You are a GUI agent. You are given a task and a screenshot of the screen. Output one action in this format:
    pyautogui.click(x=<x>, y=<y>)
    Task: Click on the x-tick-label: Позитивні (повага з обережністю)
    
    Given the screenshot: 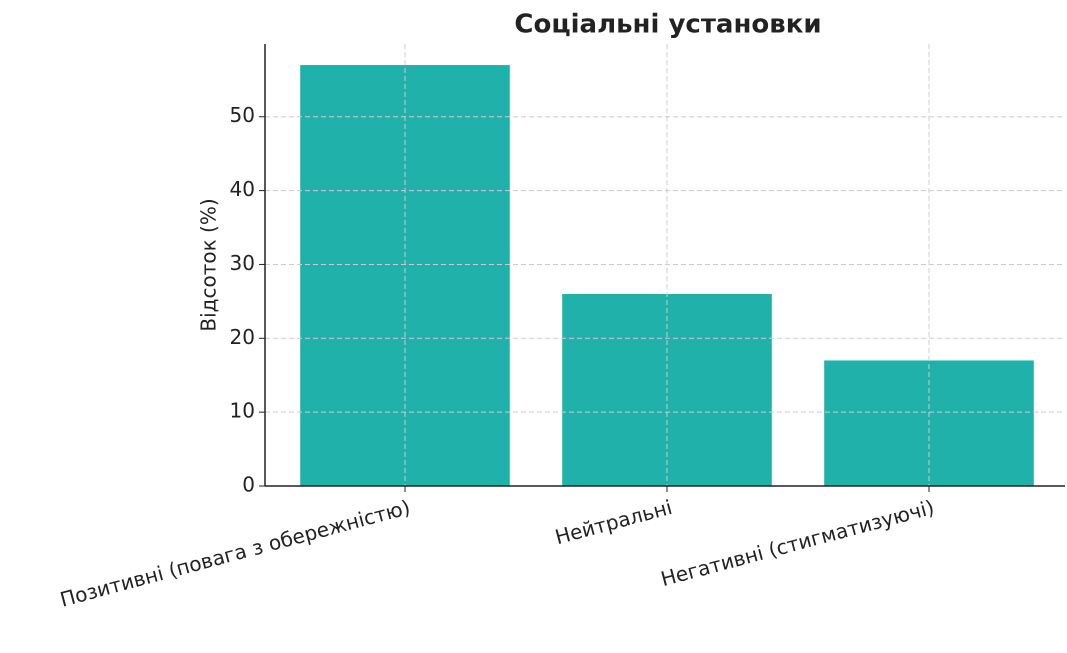 What is the action you would take?
    pyautogui.click(x=234, y=553)
    